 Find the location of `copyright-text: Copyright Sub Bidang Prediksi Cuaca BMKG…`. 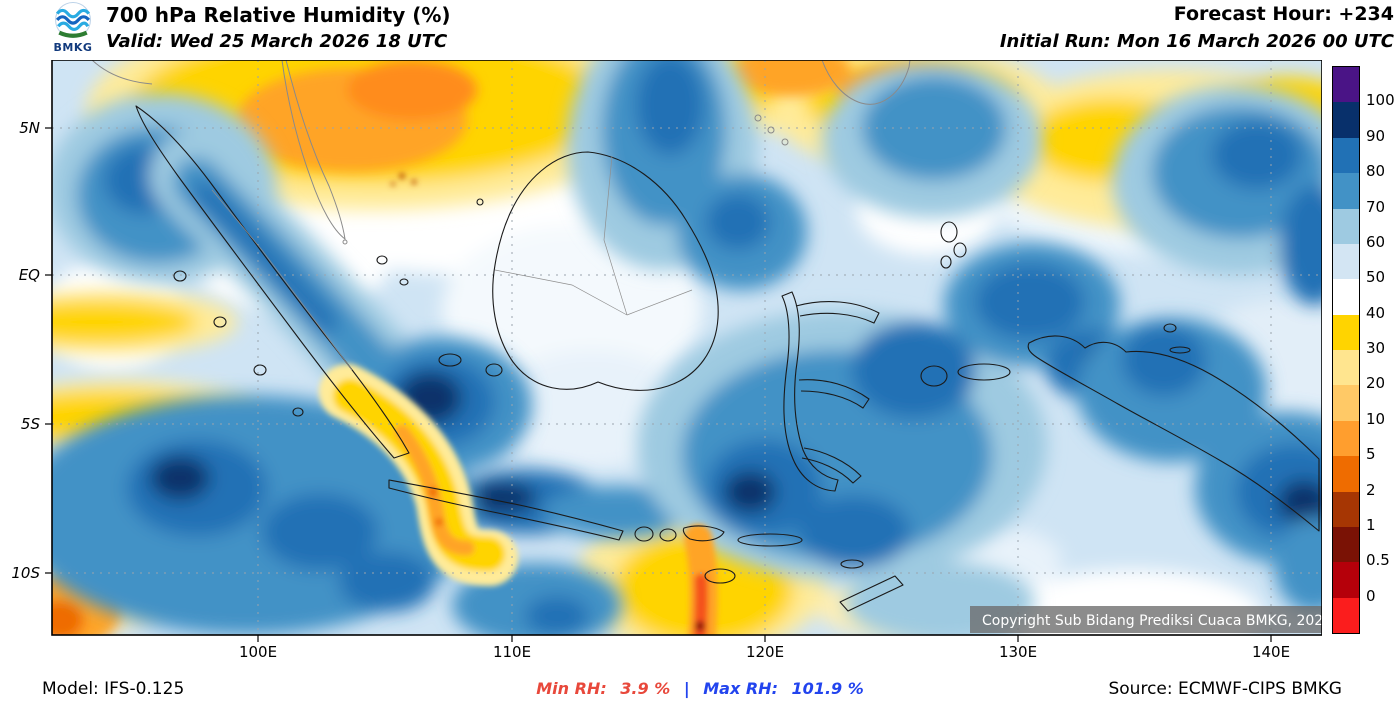

copyright-text: Copyright Sub Bidang Prediksi Cuaca BMKG… is located at coordinates (1152, 621).